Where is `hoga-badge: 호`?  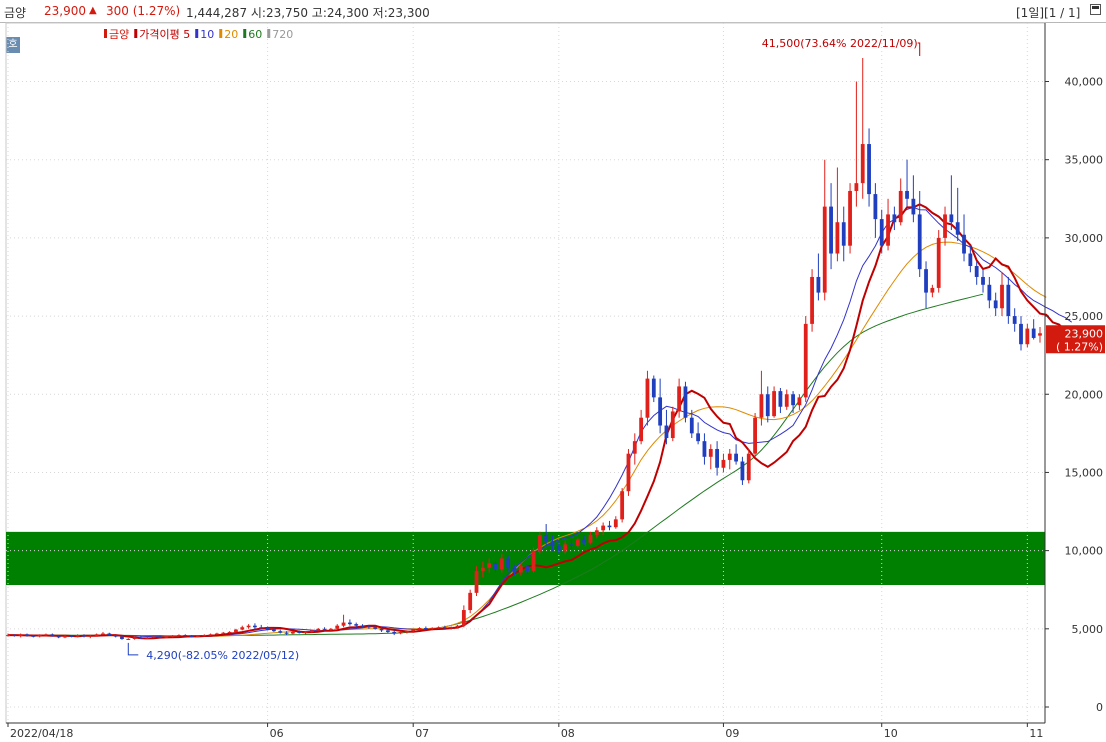 hoga-badge: 호 is located at coordinates (13, 45).